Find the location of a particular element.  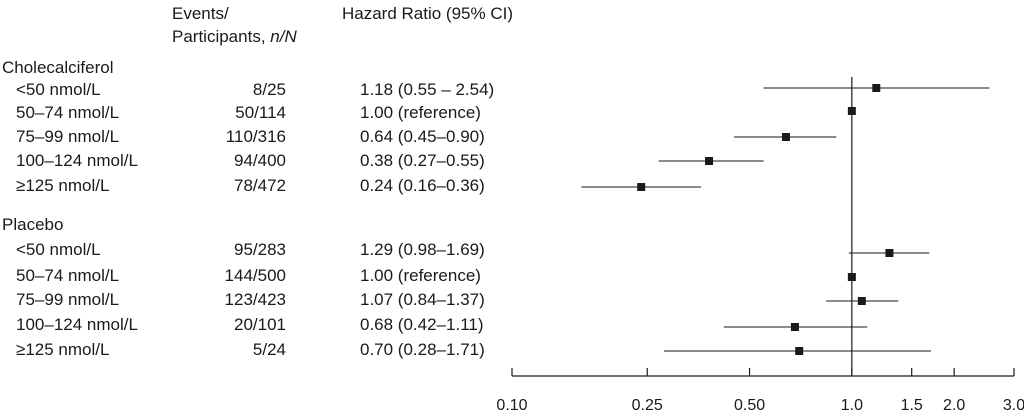

group-title-placebo: Placebo is located at coordinates (33, 224).